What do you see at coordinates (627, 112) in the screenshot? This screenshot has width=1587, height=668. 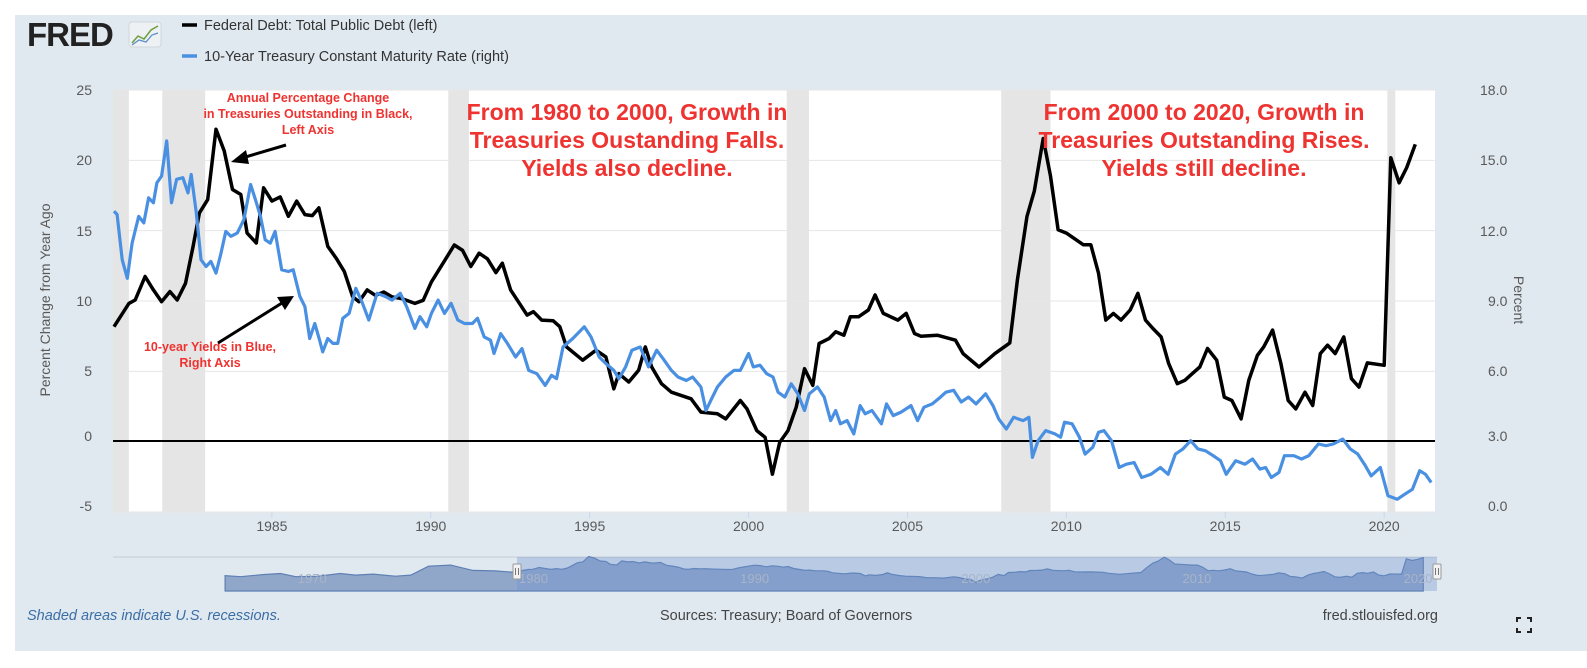 I see `annotation-line: From 1980 to 2000, Growth in` at bounding box center [627, 112].